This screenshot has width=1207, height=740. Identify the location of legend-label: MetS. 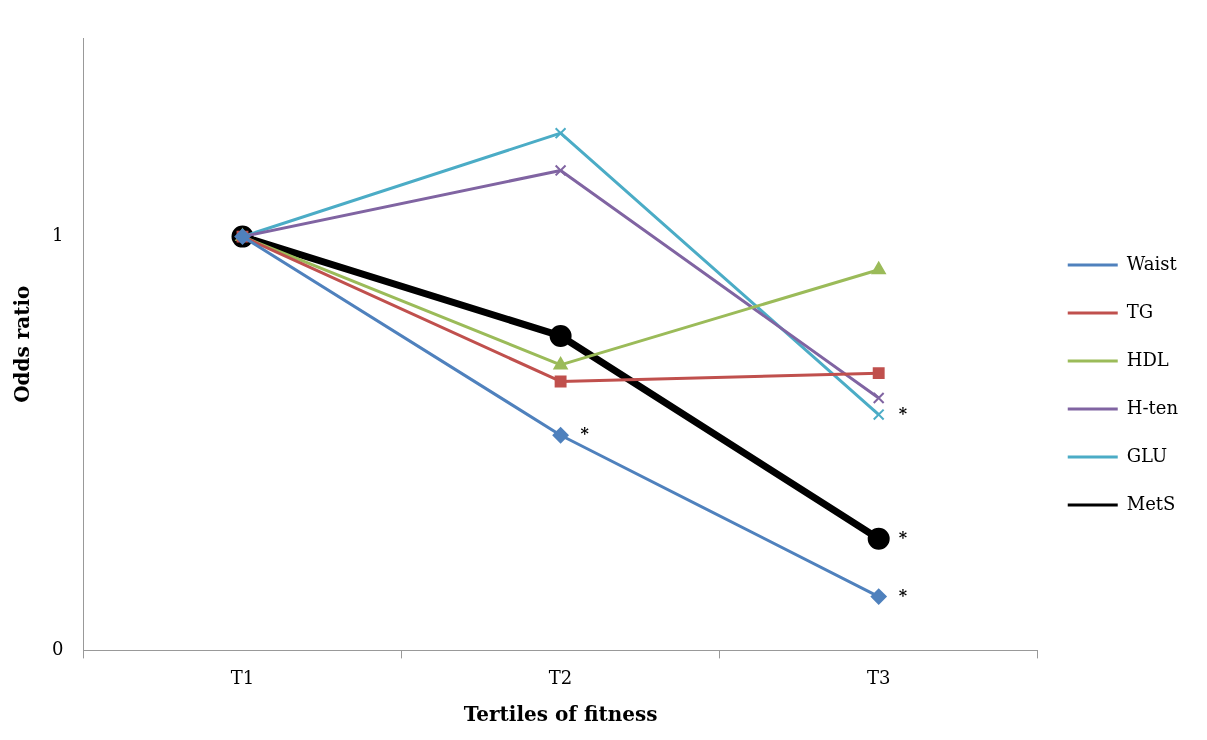
(1151, 503).